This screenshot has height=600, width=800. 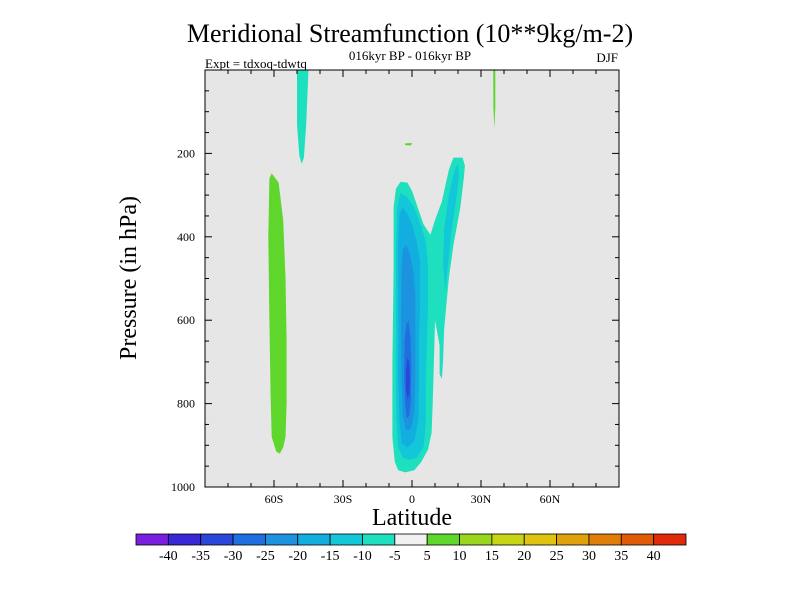 What do you see at coordinates (186, 237) in the screenshot?
I see `y-tick-label: 400` at bounding box center [186, 237].